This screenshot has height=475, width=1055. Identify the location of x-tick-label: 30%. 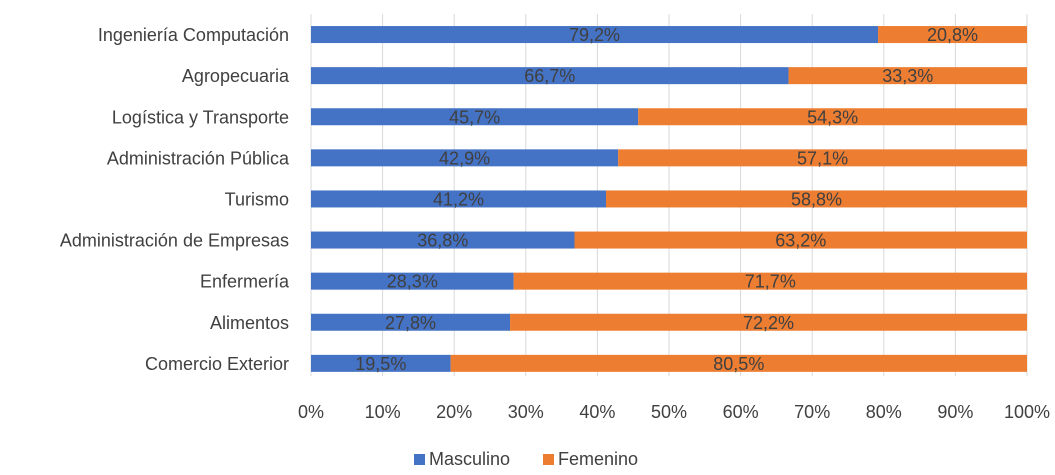
(526, 412).